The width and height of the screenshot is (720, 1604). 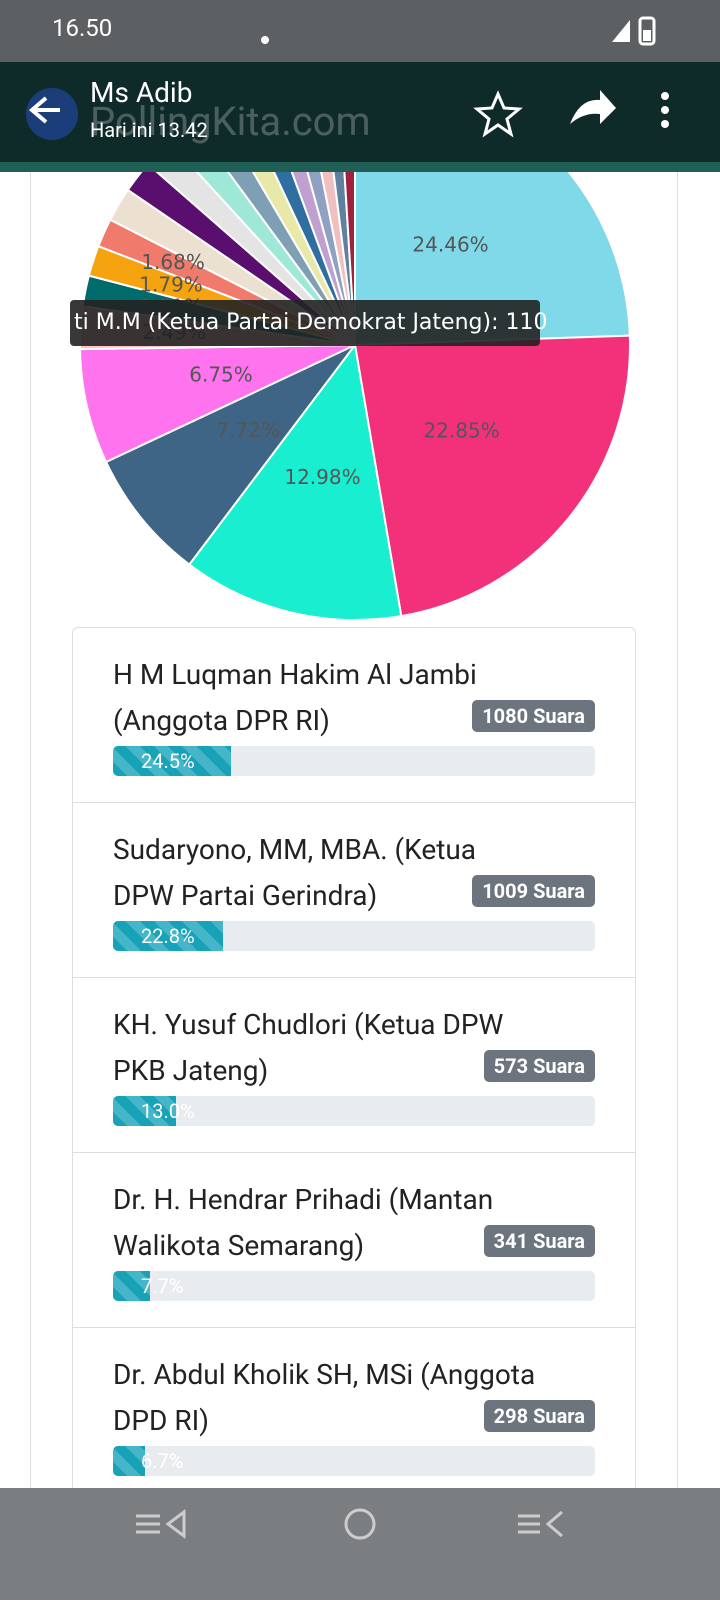 I want to click on status-icons, so click(x=458, y=31).